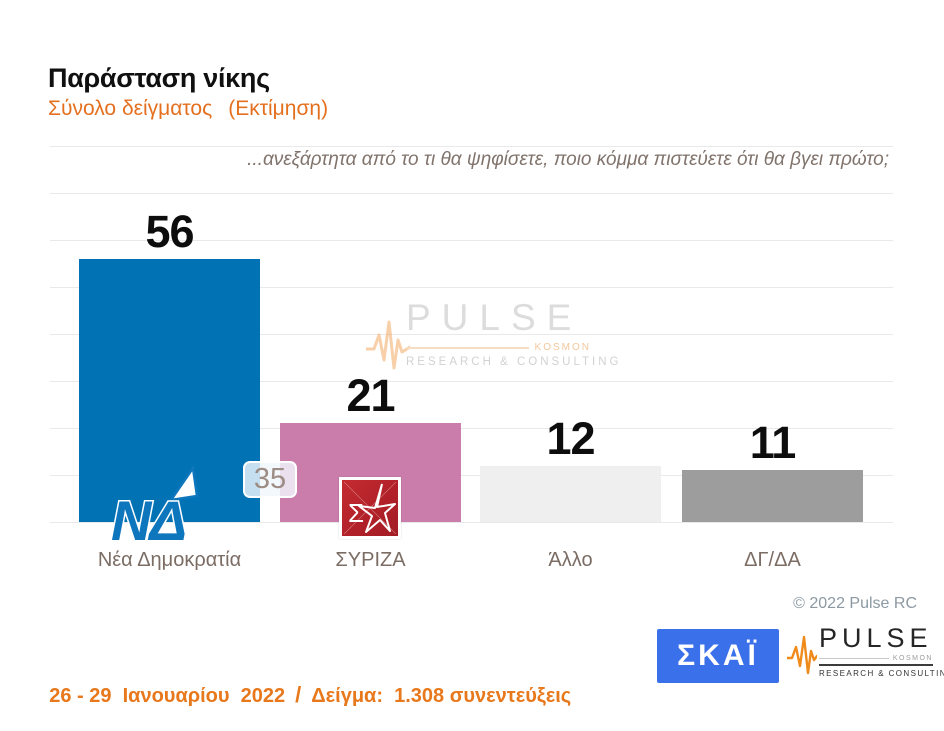  Describe the element at coordinates (570, 438) in the screenshot. I see `bar-value-allo: 12` at that location.